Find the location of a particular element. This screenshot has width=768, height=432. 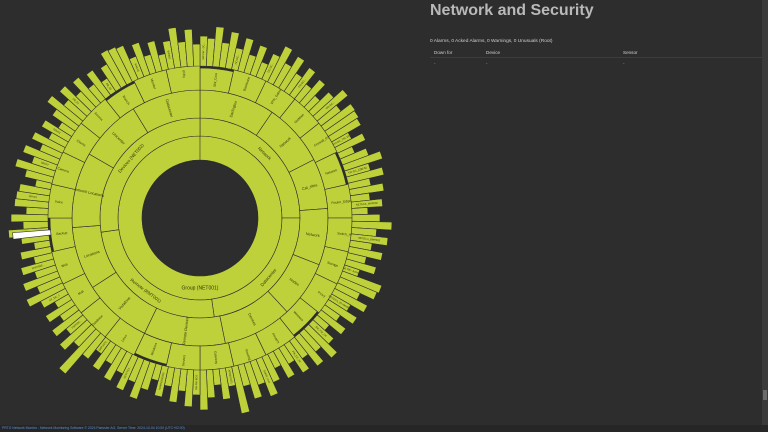

table-cell-device: - is located at coordinates (487, 63).